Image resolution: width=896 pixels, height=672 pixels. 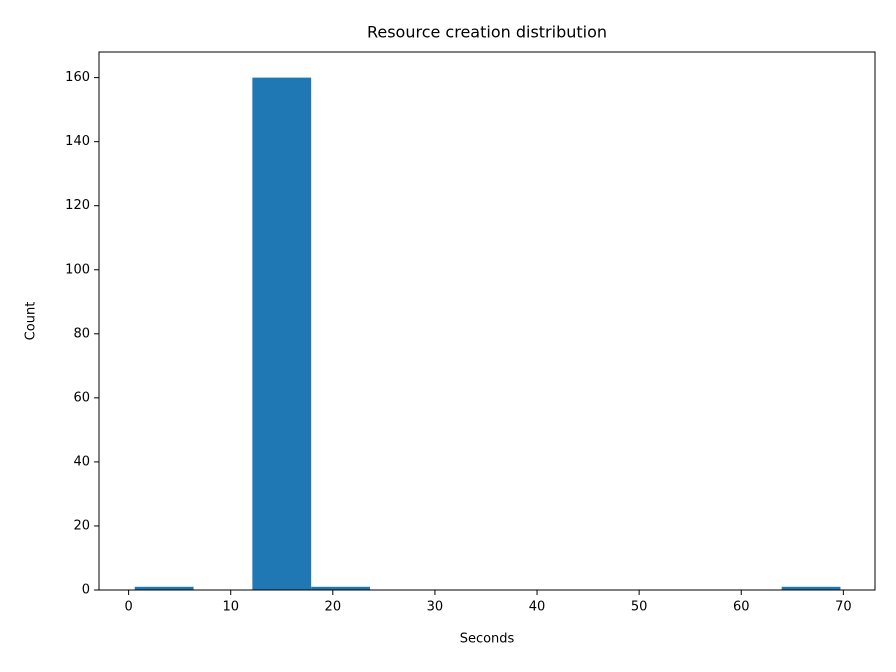 I want to click on x-tick-label: 0, so click(x=128, y=607).